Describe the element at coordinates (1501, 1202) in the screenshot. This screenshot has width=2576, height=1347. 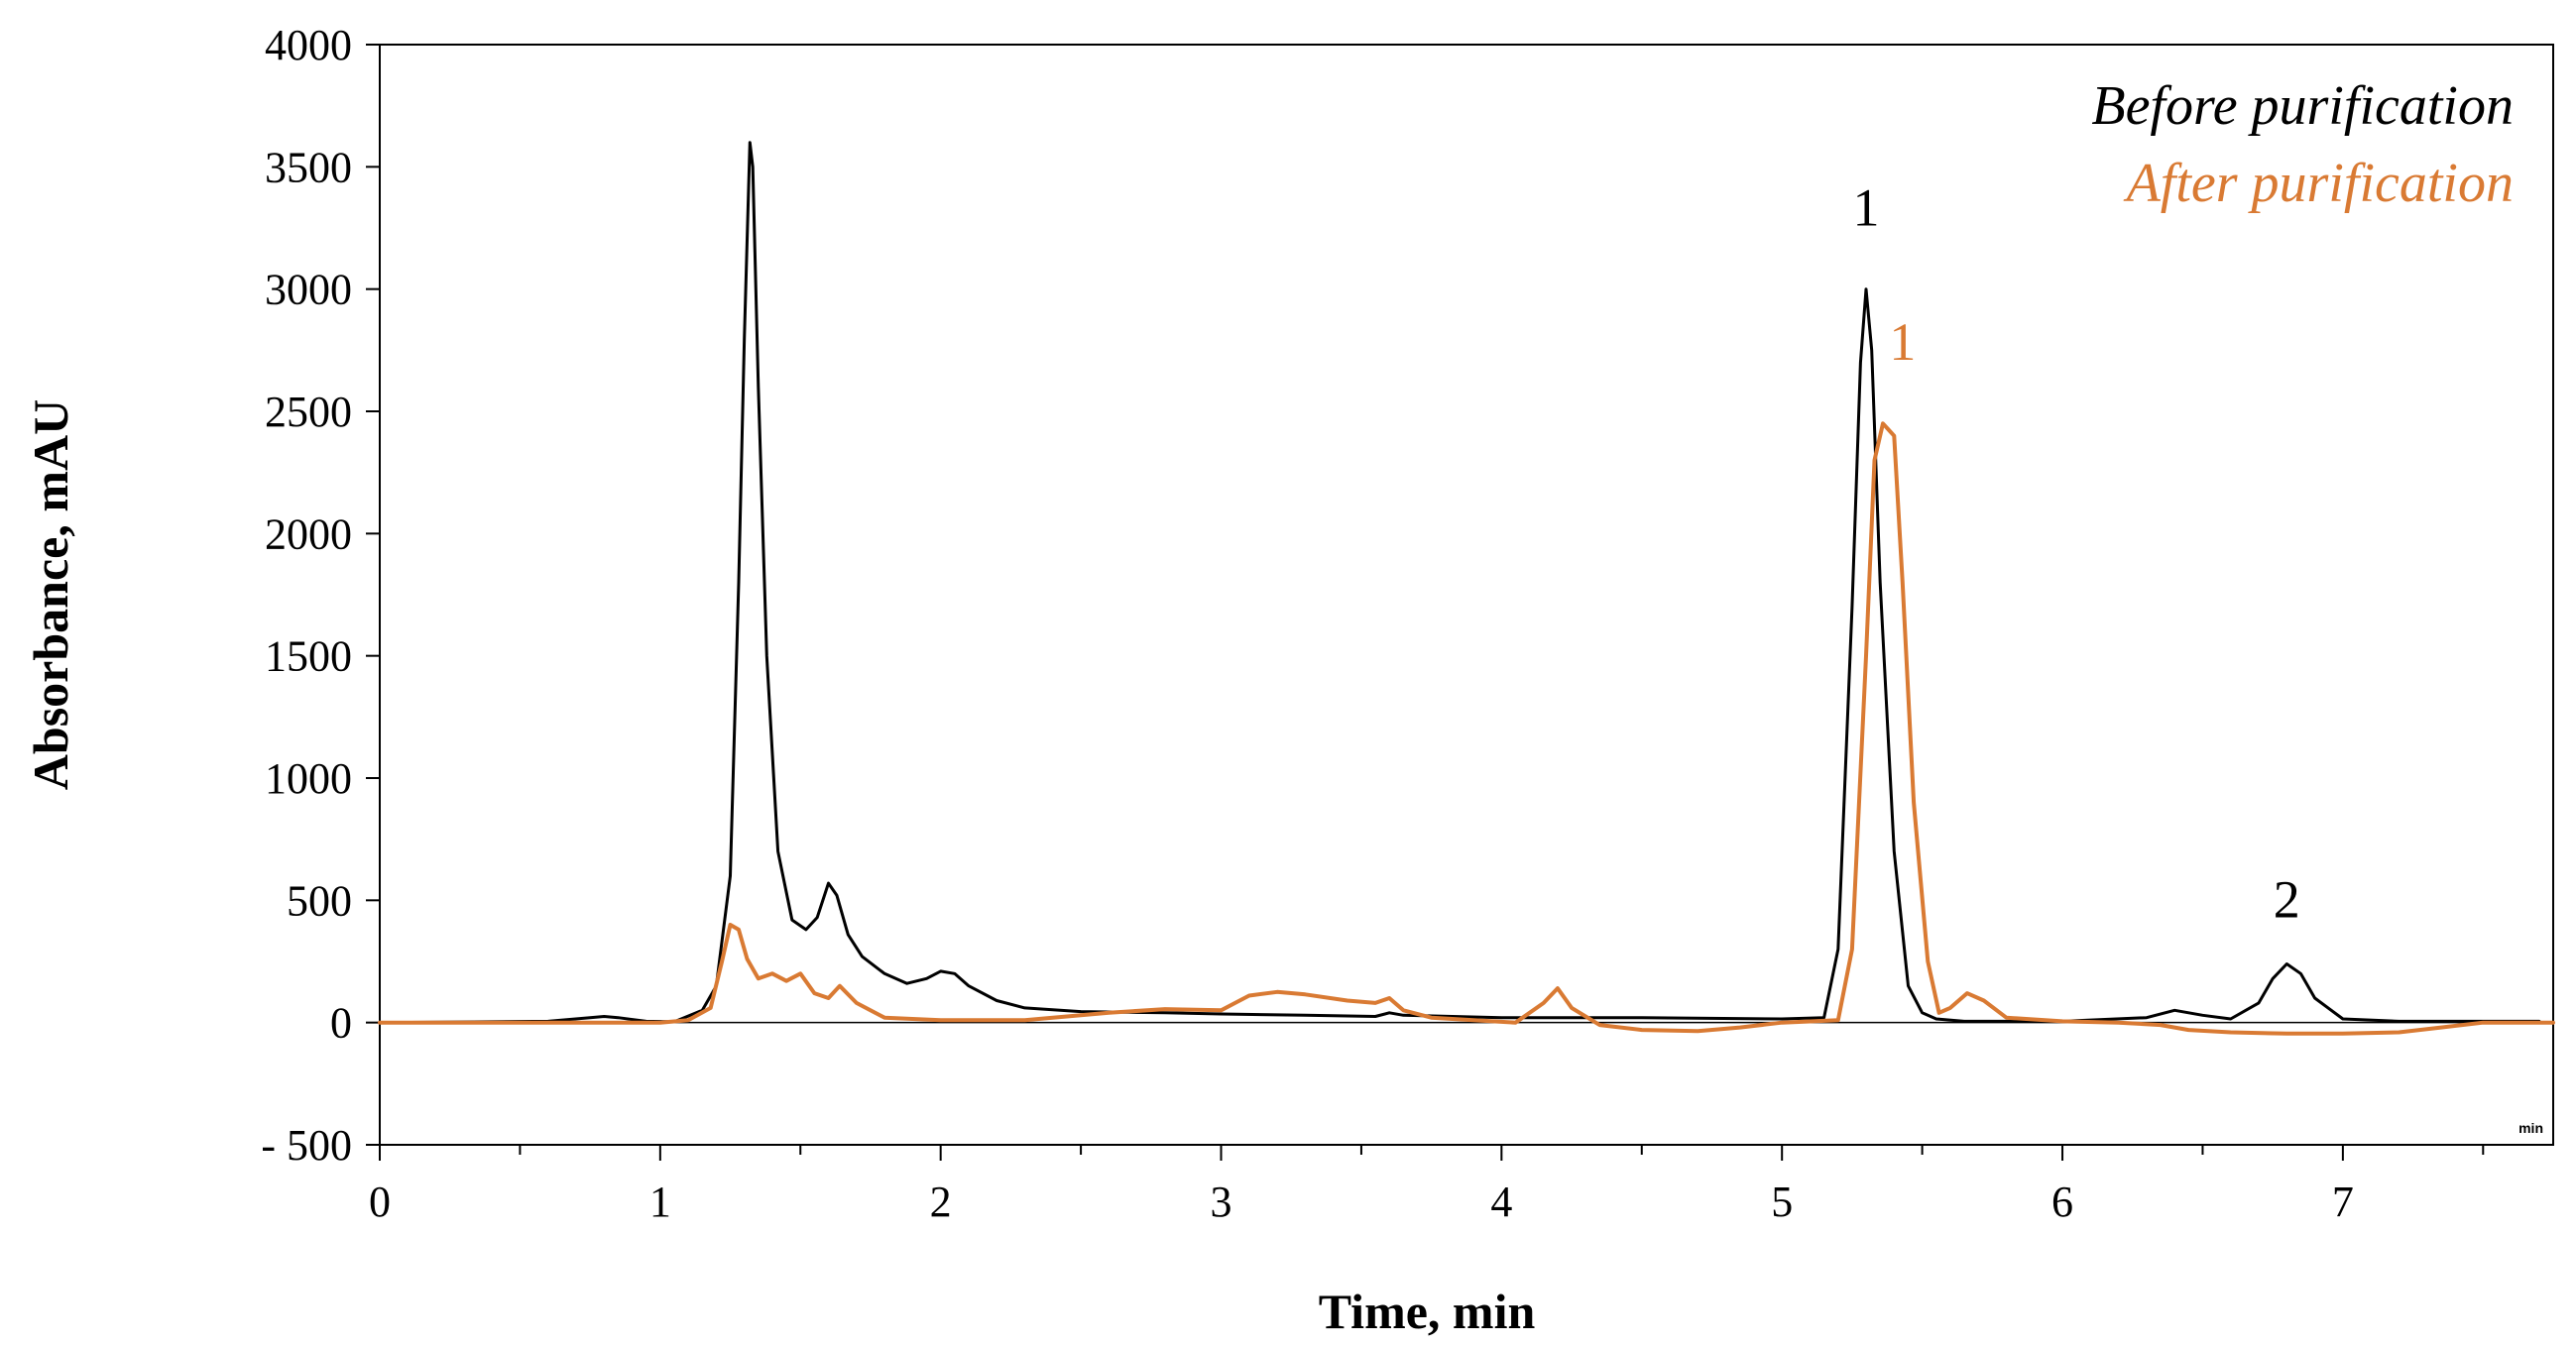
I see `x-tick-label: 4` at that location.